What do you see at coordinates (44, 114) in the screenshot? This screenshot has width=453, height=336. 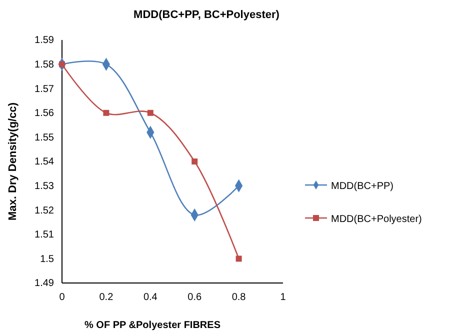 I see `y-tick-label: 1.56` at bounding box center [44, 114].